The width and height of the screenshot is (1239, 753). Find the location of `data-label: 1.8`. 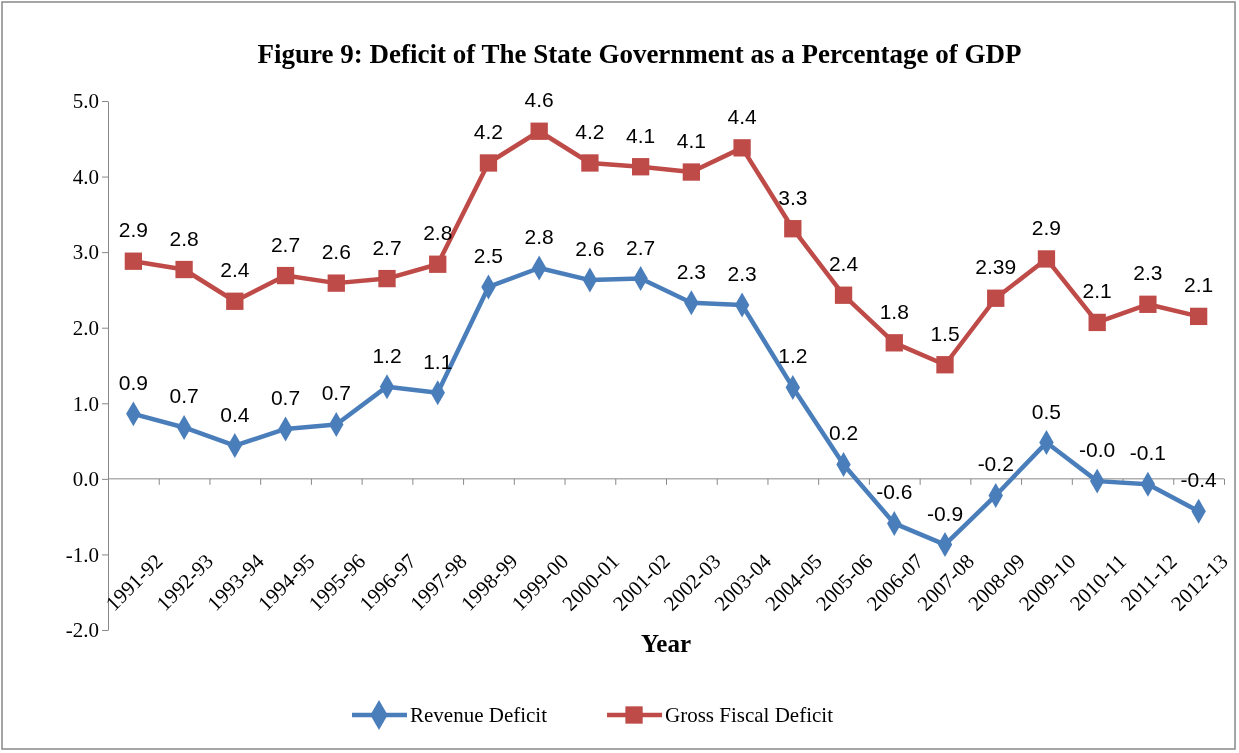

data-label: 1.8 is located at coordinates (894, 311).